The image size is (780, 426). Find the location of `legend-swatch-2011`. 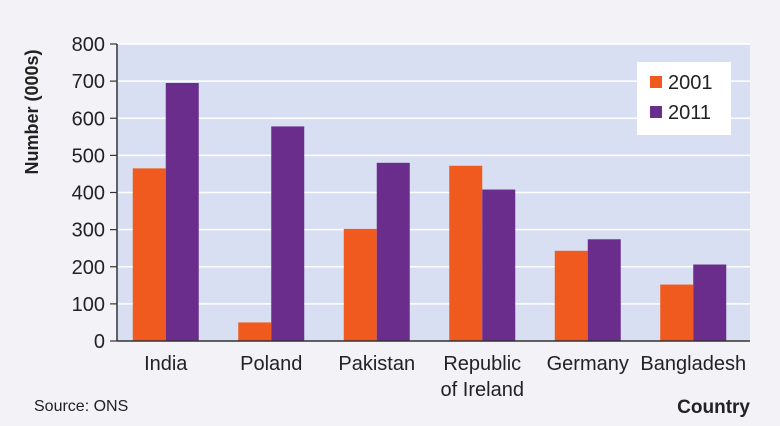

legend-swatch-2011 is located at coordinates (656, 112).